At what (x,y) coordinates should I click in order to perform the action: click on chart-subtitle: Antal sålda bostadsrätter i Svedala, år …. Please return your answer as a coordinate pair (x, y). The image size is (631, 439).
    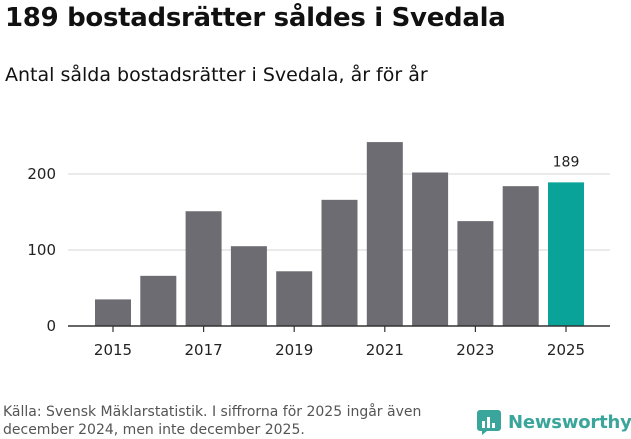
    Looking at the image, I should click on (216, 75).